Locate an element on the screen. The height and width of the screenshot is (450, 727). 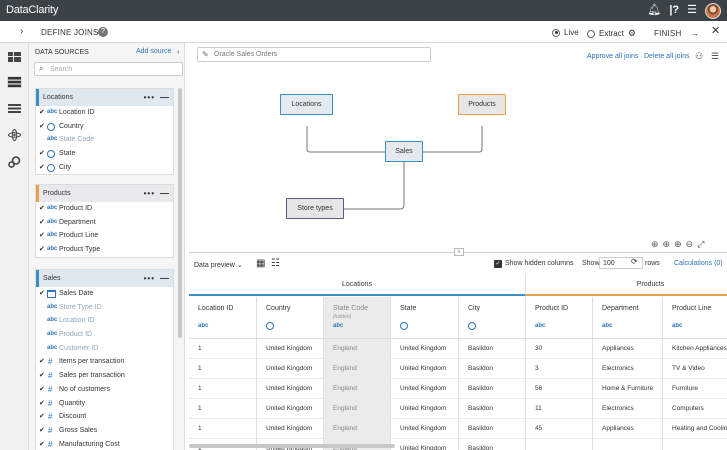
column-header: Product Line abc is located at coordinates (695, 318).